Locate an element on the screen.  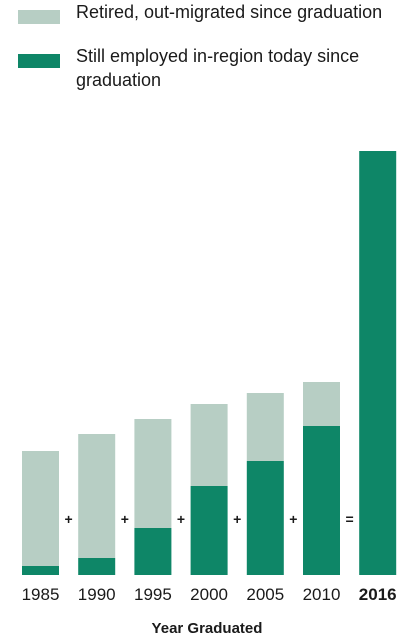
bar-employed-2000 is located at coordinates (209, 530).